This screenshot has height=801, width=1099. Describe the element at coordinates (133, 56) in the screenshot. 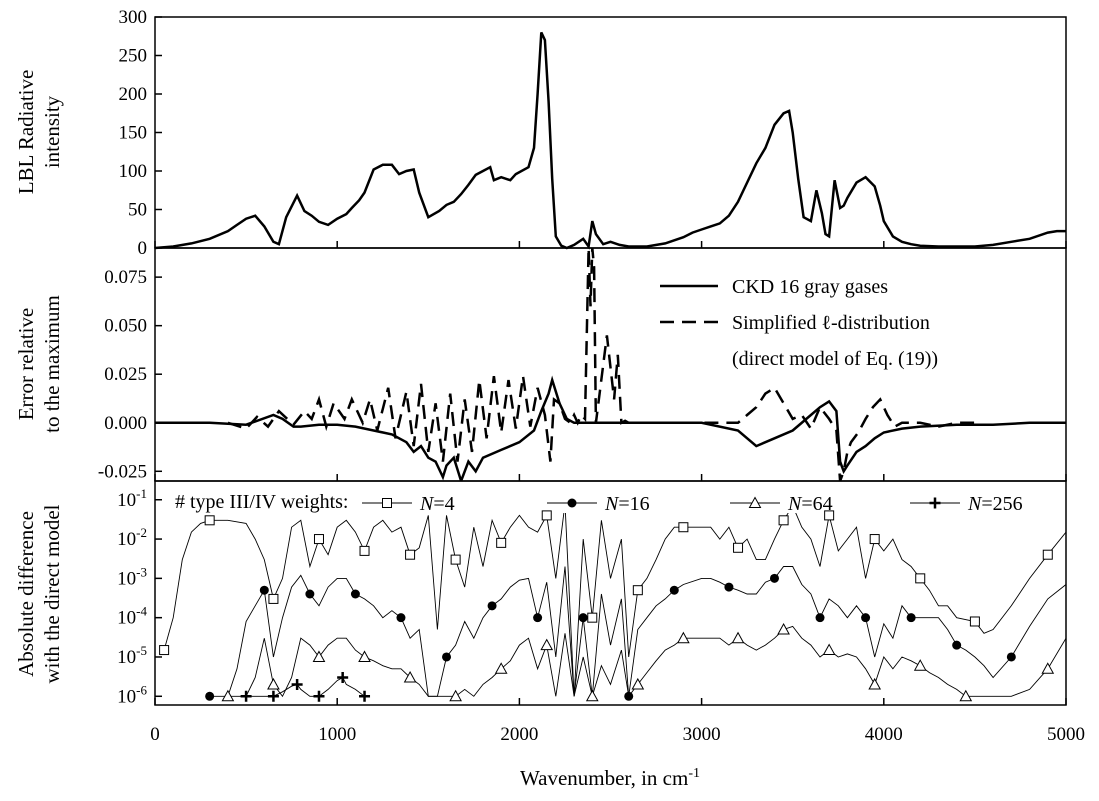

I see `panel-1-ytick-label: 250` at that location.